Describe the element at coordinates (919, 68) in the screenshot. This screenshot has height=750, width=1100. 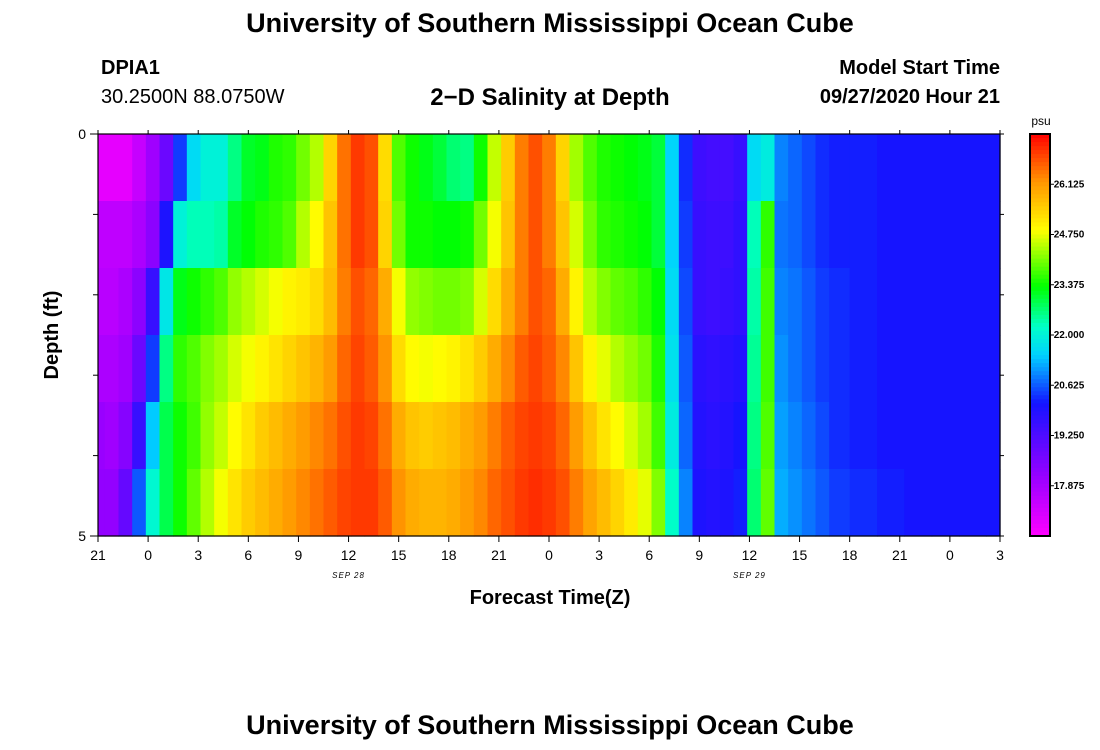
I see `model-start-label: Model Start Time` at that location.